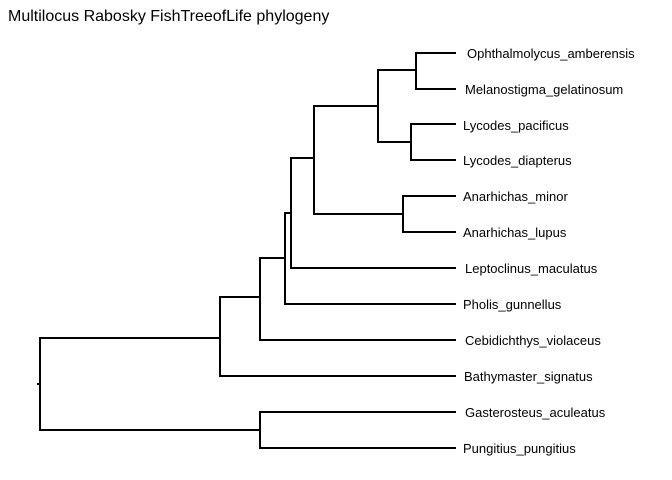 The height and width of the screenshot is (480, 672). Describe the element at coordinates (528, 376) in the screenshot. I see `tip-label: Bathymaster_signatus` at that location.